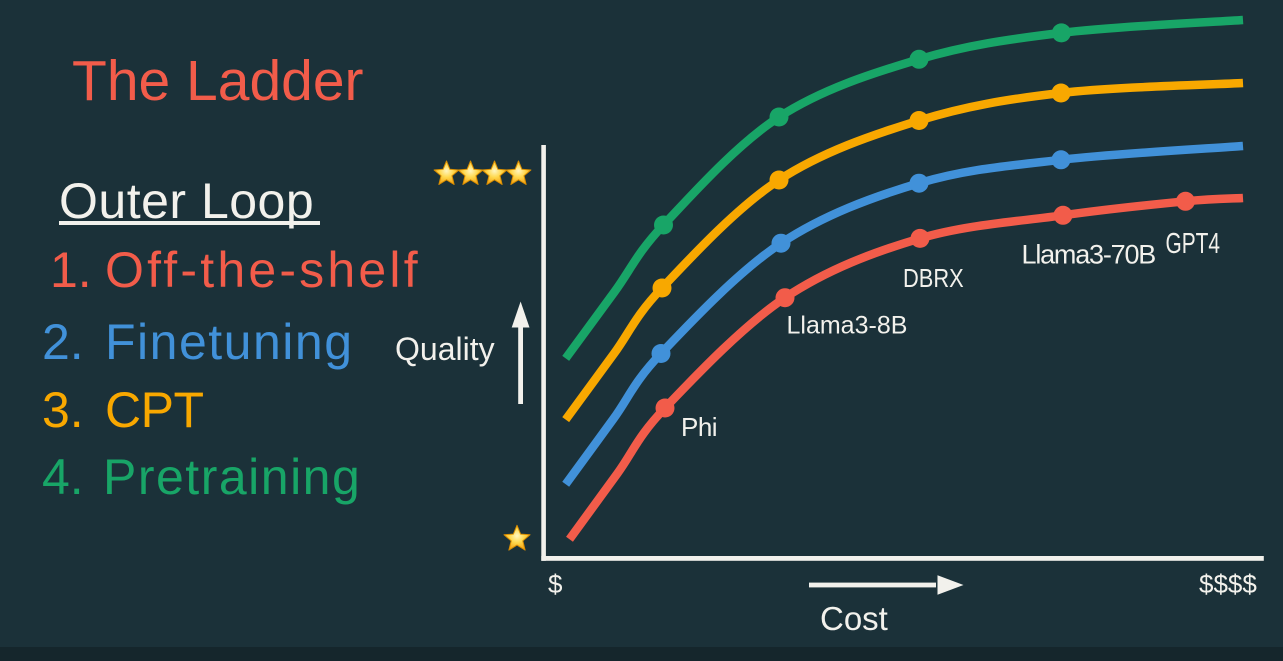 This screenshot has width=1283, height=661. Describe the element at coordinates (1193, 244) in the screenshot. I see `svg-text: GPT4` at that location.